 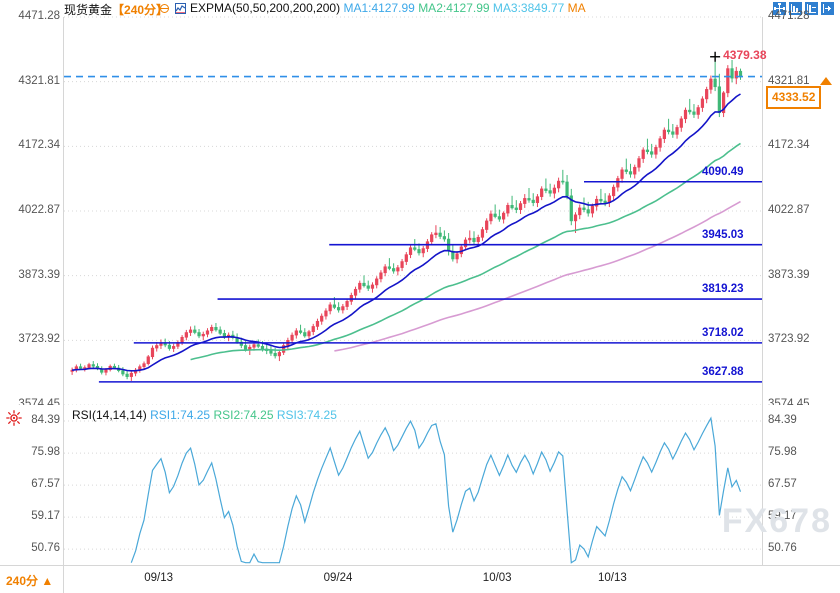 What do you see at coordinates (795, 8) in the screenshot?
I see `chart-layout-icon` at bounding box center [795, 8].